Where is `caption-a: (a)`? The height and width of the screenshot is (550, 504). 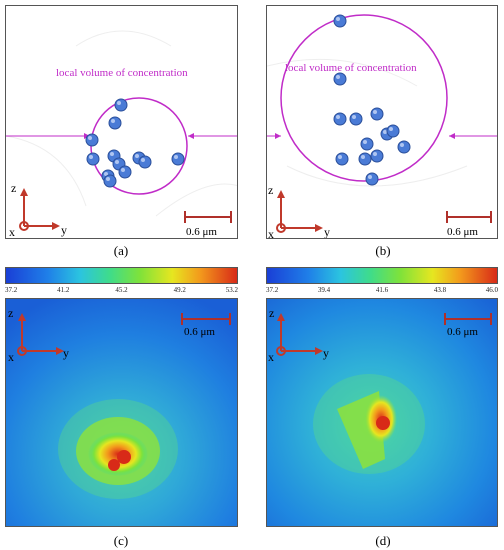 caption-a: (a) is located at coordinates (121, 250).